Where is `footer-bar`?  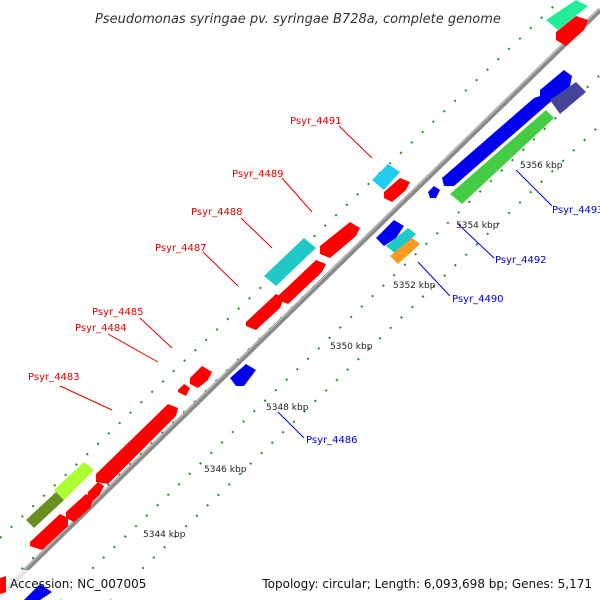
footer-bar is located at coordinates (300, 585).